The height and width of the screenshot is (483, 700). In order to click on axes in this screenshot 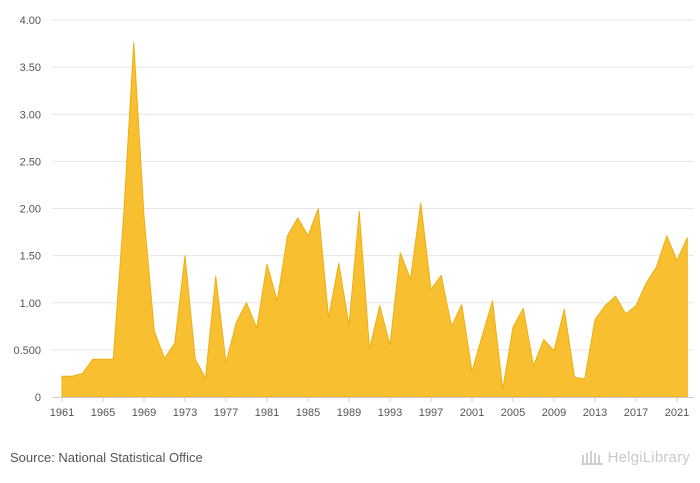, I will do `click(373, 399)`.